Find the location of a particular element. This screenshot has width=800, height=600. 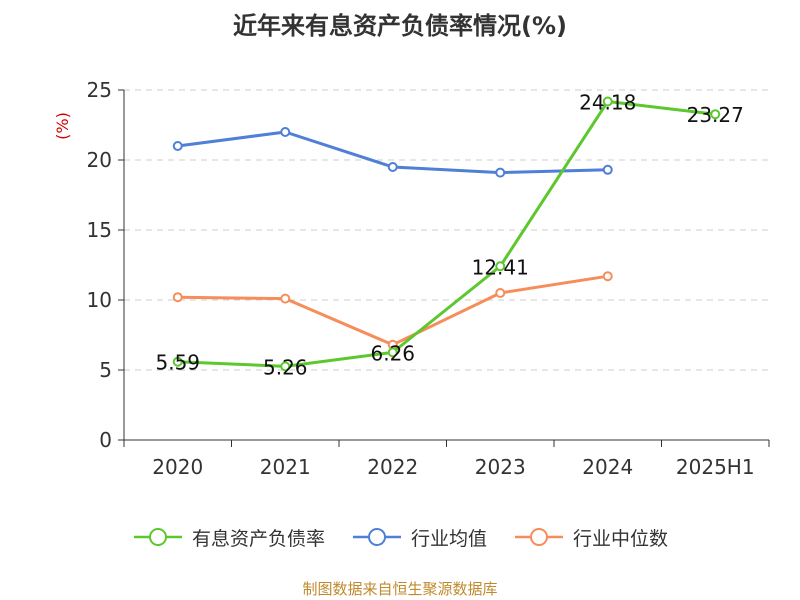

legend-item-industry-median: 行业中位数 is located at coordinates (590, 537).